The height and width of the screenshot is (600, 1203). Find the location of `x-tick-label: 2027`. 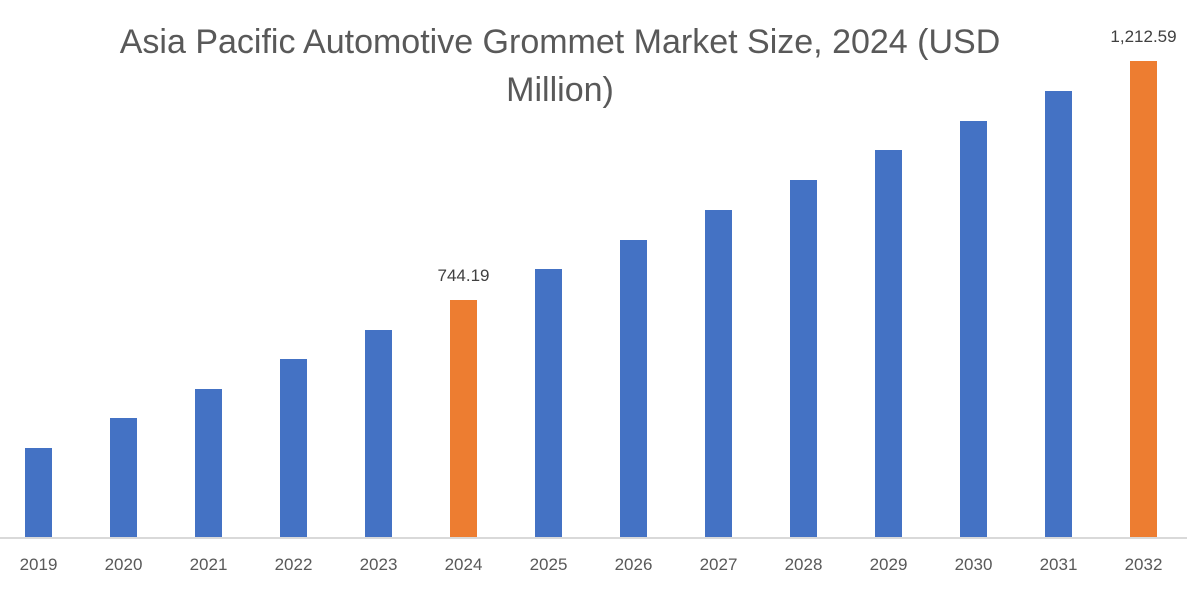

x-tick-label: 2027 is located at coordinates (718, 564).